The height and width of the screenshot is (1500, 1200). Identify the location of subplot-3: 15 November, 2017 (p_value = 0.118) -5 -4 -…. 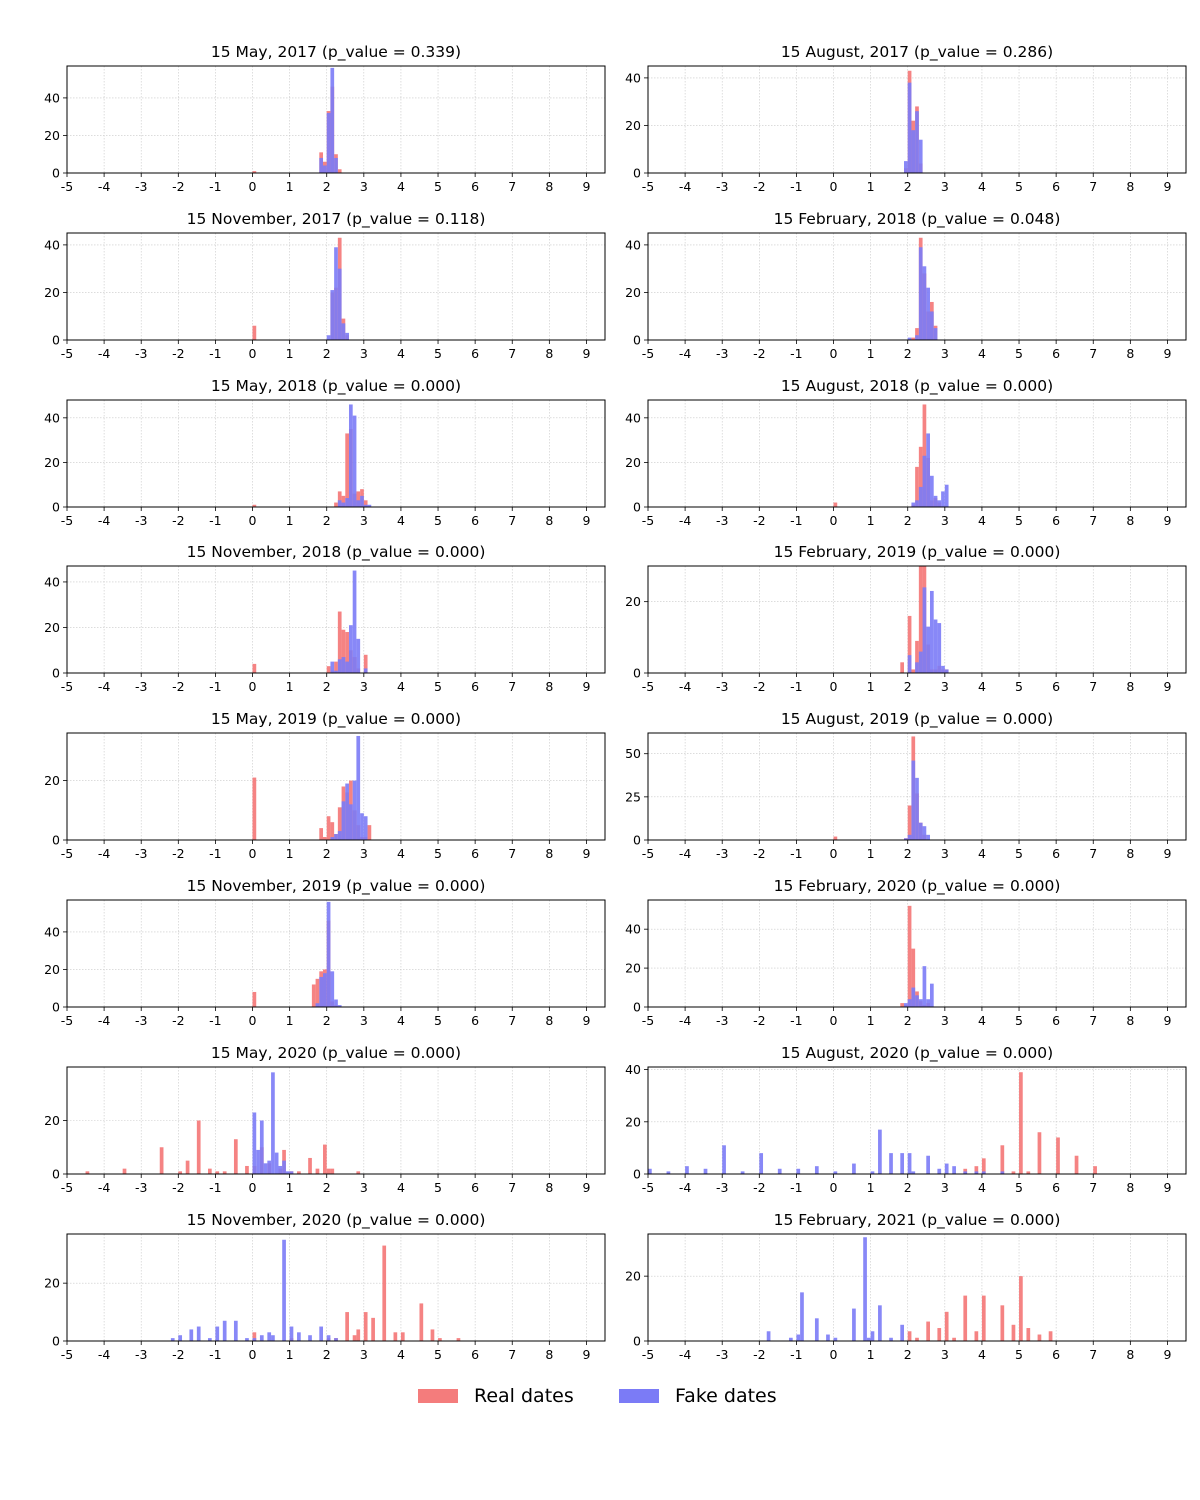
(325, 285).